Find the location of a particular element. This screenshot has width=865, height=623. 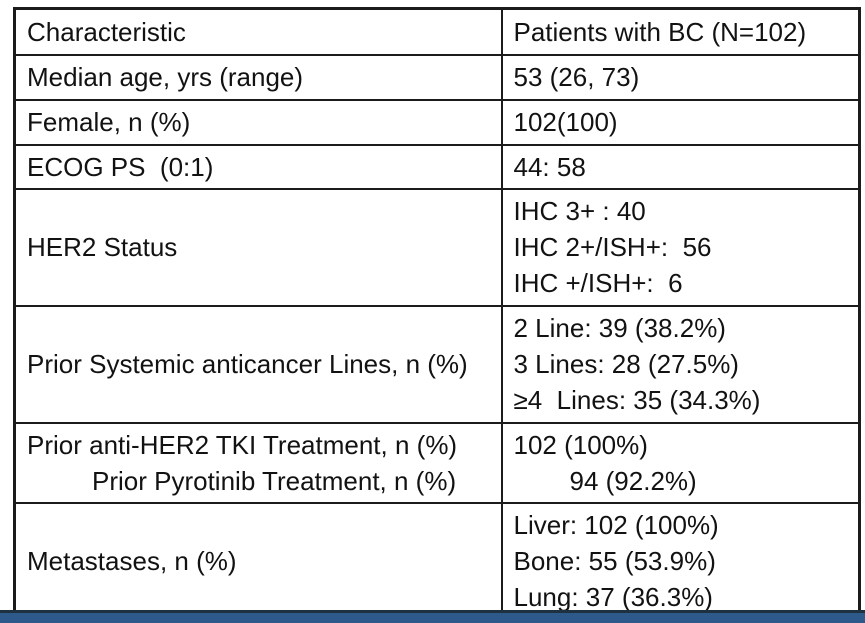

value-text: 102(100) is located at coordinates (565, 122).